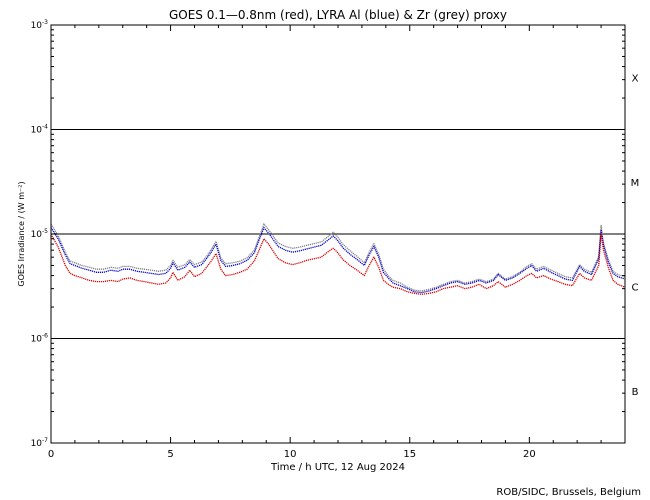 This screenshot has width=650, height=500. What do you see at coordinates (529, 454) in the screenshot?
I see `x-tick-label: 20` at bounding box center [529, 454].